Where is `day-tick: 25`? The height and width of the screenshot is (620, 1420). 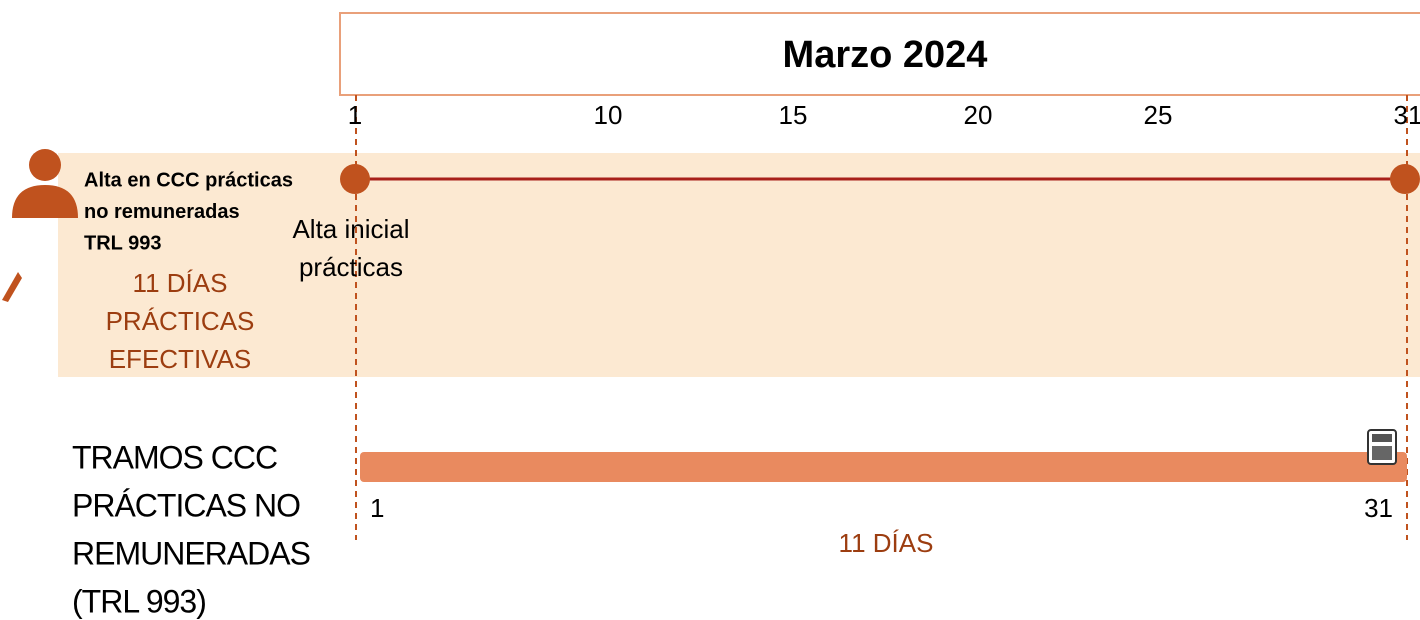 day-tick: 25 is located at coordinates (1158, 115).